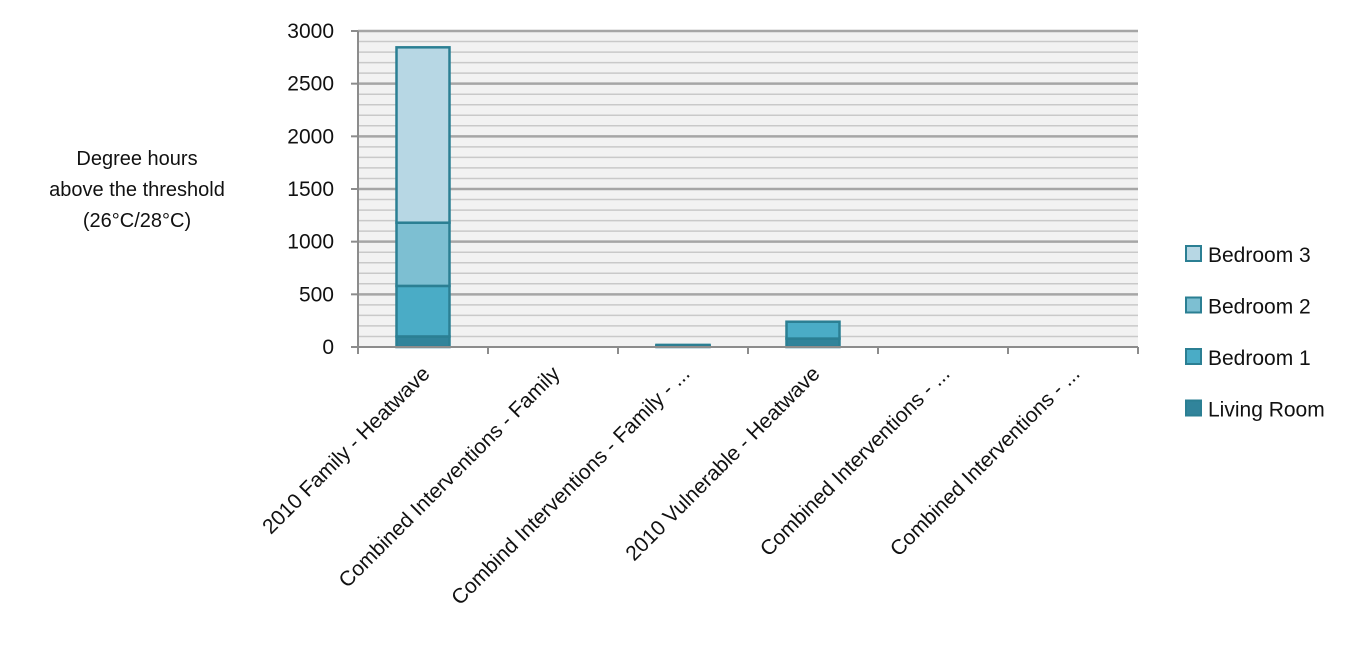 This screenshot has width=1370, height=661. What do you see at coordinates (1259, 307) in the screenshot?
I see `legend-label: Bedroom 2` at bounding box center [1259, 307].